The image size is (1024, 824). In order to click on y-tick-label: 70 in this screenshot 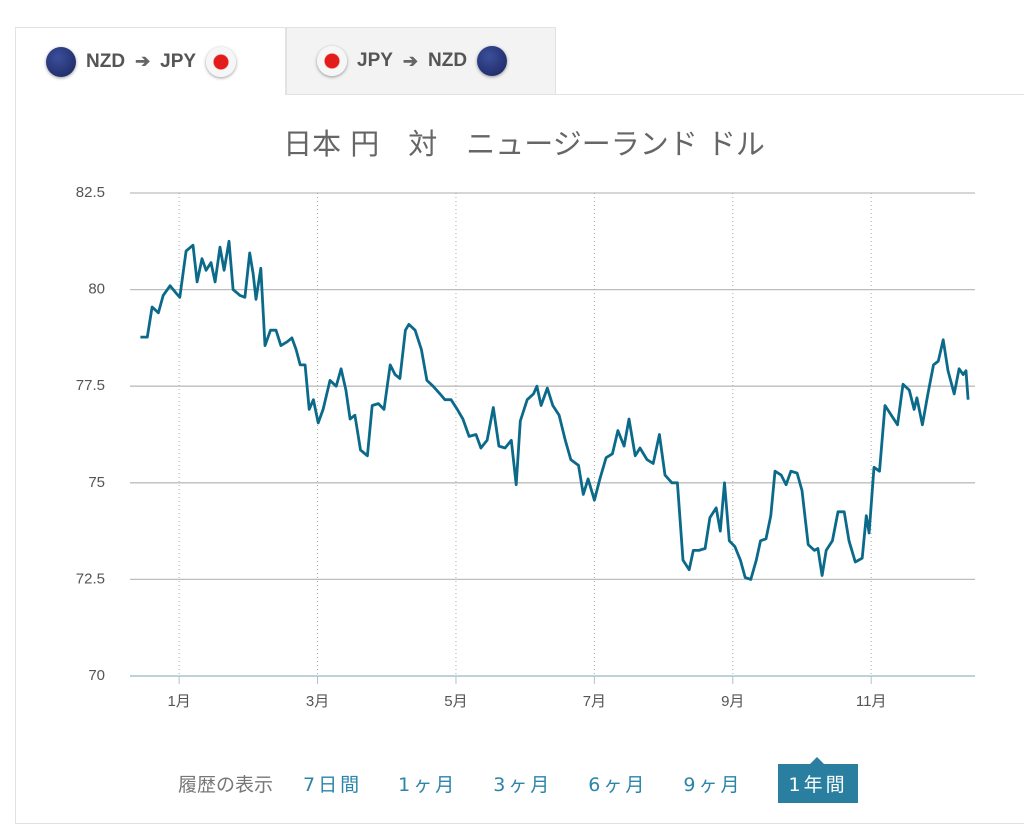, I will do `click(96, 675)`.